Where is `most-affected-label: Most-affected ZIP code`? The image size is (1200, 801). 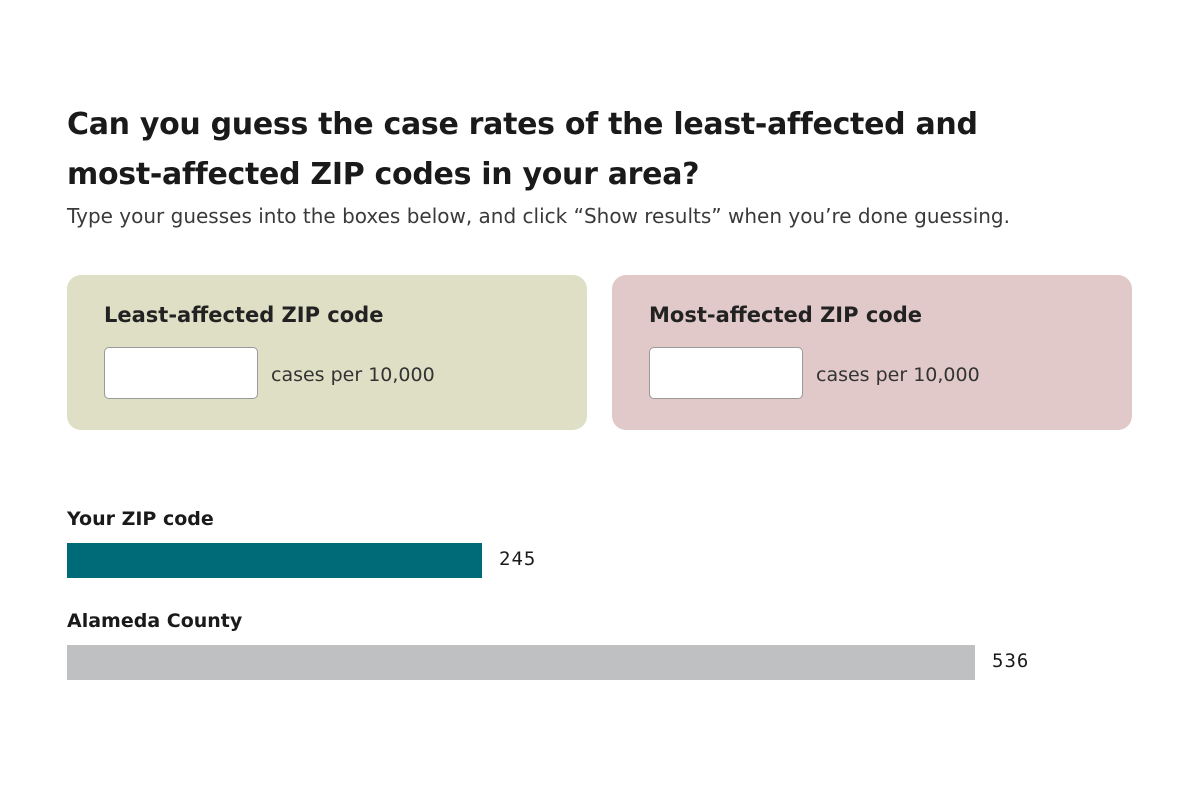
most-affected-label: Most-affected ZIP code is located at coordinates (785, 315).